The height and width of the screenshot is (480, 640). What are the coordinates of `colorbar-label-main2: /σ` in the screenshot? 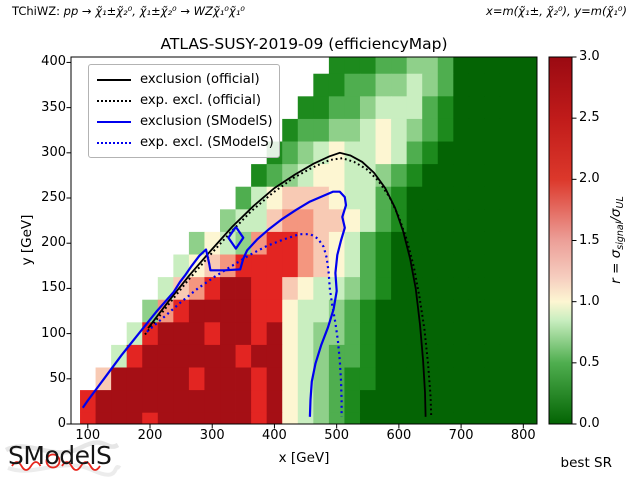 It's located at (616, 215).